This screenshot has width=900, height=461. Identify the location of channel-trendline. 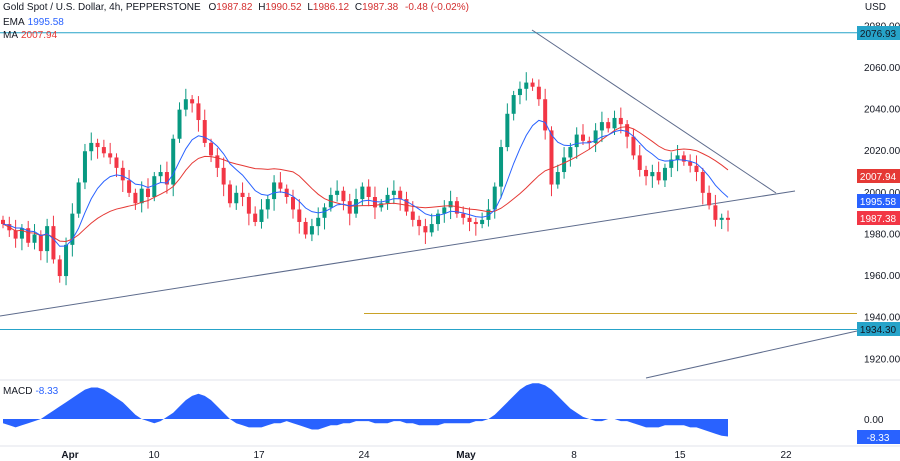
(751, 354).